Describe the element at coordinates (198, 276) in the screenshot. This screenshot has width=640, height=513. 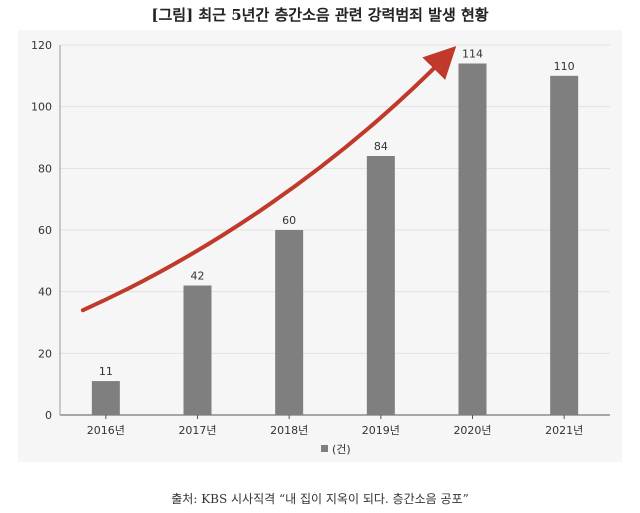
I see `data-label: 42` at that location.